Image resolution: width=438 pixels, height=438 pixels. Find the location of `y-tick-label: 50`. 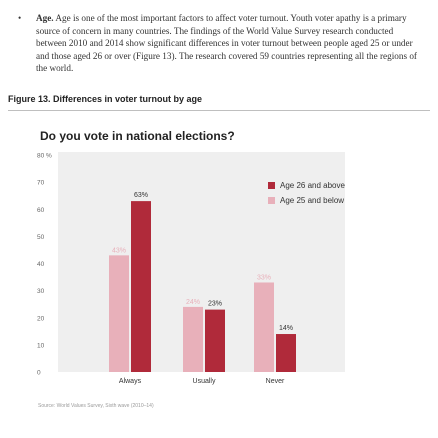

y-tick-label: 50 is located at coordinates (41, 237).